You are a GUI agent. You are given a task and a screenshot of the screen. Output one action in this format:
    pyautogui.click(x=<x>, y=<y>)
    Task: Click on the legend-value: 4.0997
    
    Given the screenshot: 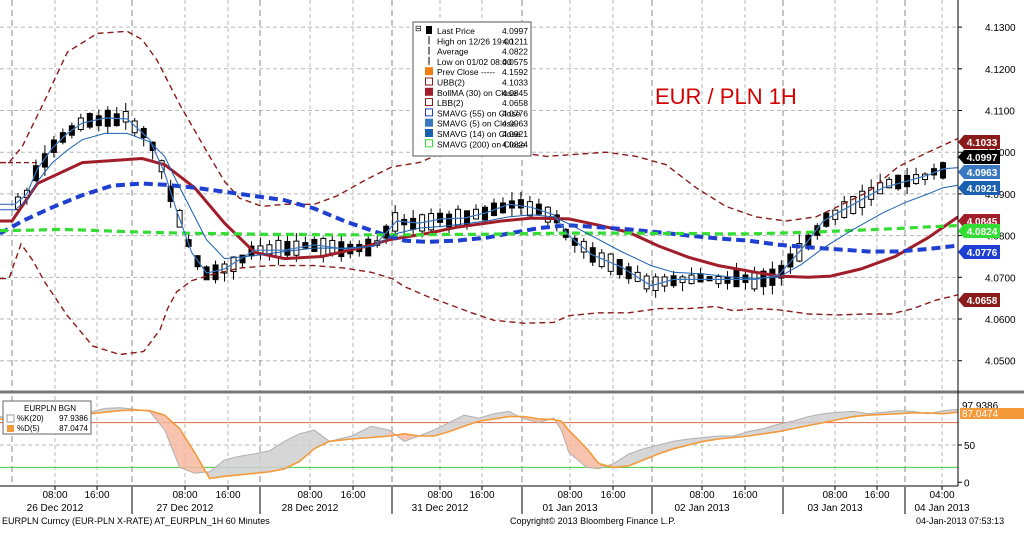 What is the action you would take?
    pyautogui.click(x=515, y=31)
    